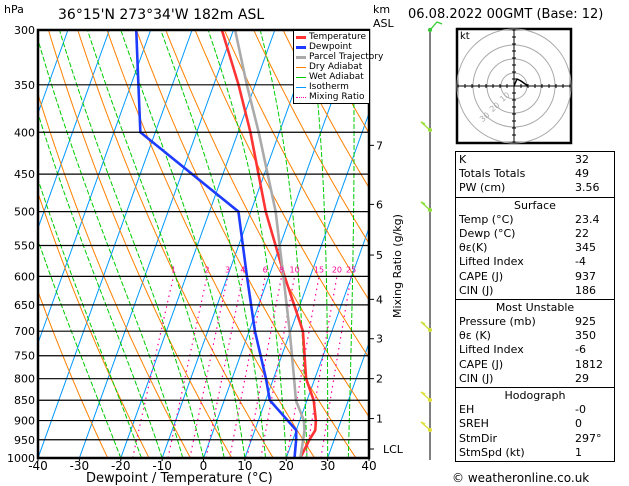  I want to click on row-label: CAPE (J), so click(481, 276).